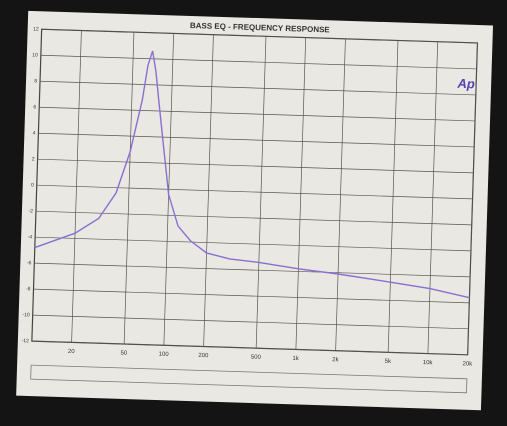 This screenshot has width=507, height=426. I want to click on y-tick-label: 10, so click(35, 55).